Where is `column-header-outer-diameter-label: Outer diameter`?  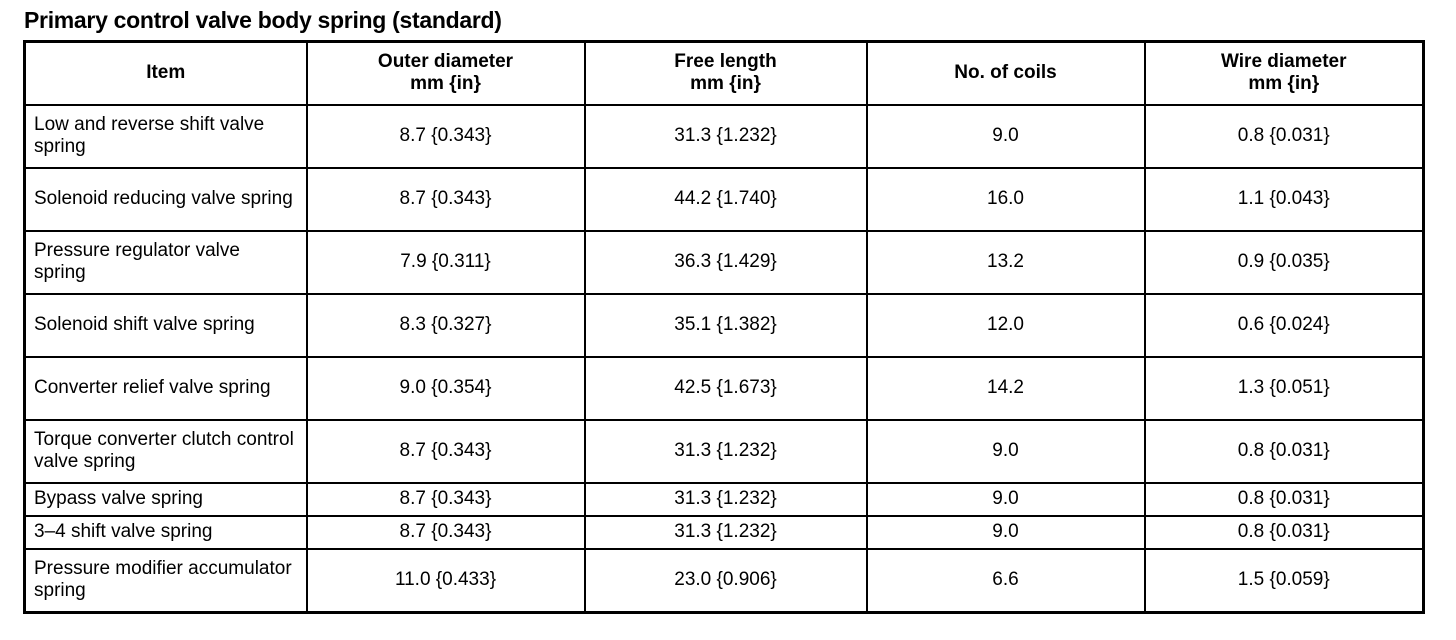
column-header-outer-diameter-label: Outer diameter is located at coordinates (445, 62).